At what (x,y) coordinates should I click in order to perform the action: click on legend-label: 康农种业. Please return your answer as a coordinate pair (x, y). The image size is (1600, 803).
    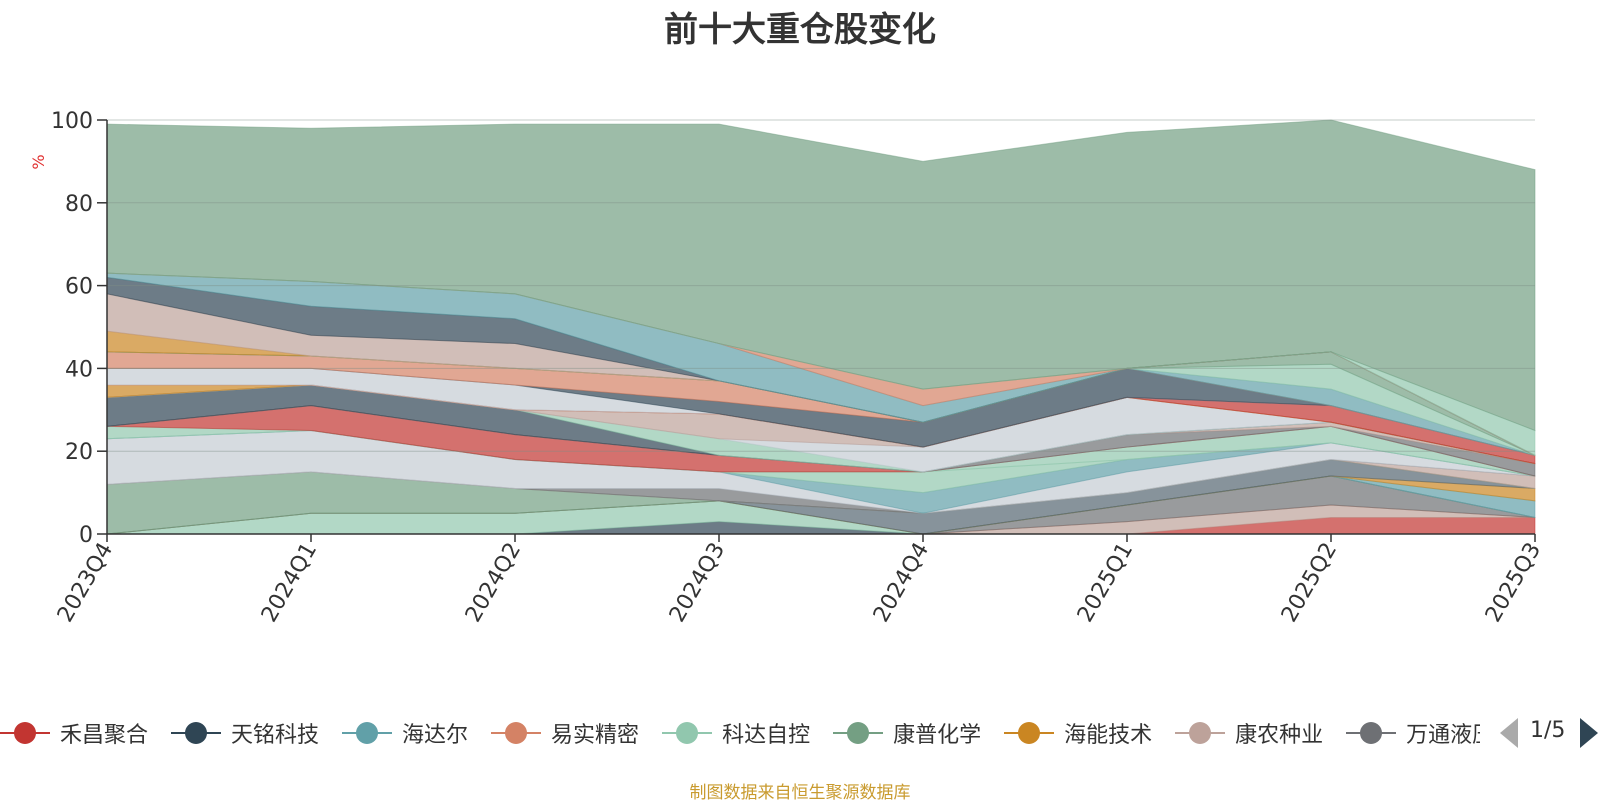
    Looking at the image, I should click on (1279, 735).